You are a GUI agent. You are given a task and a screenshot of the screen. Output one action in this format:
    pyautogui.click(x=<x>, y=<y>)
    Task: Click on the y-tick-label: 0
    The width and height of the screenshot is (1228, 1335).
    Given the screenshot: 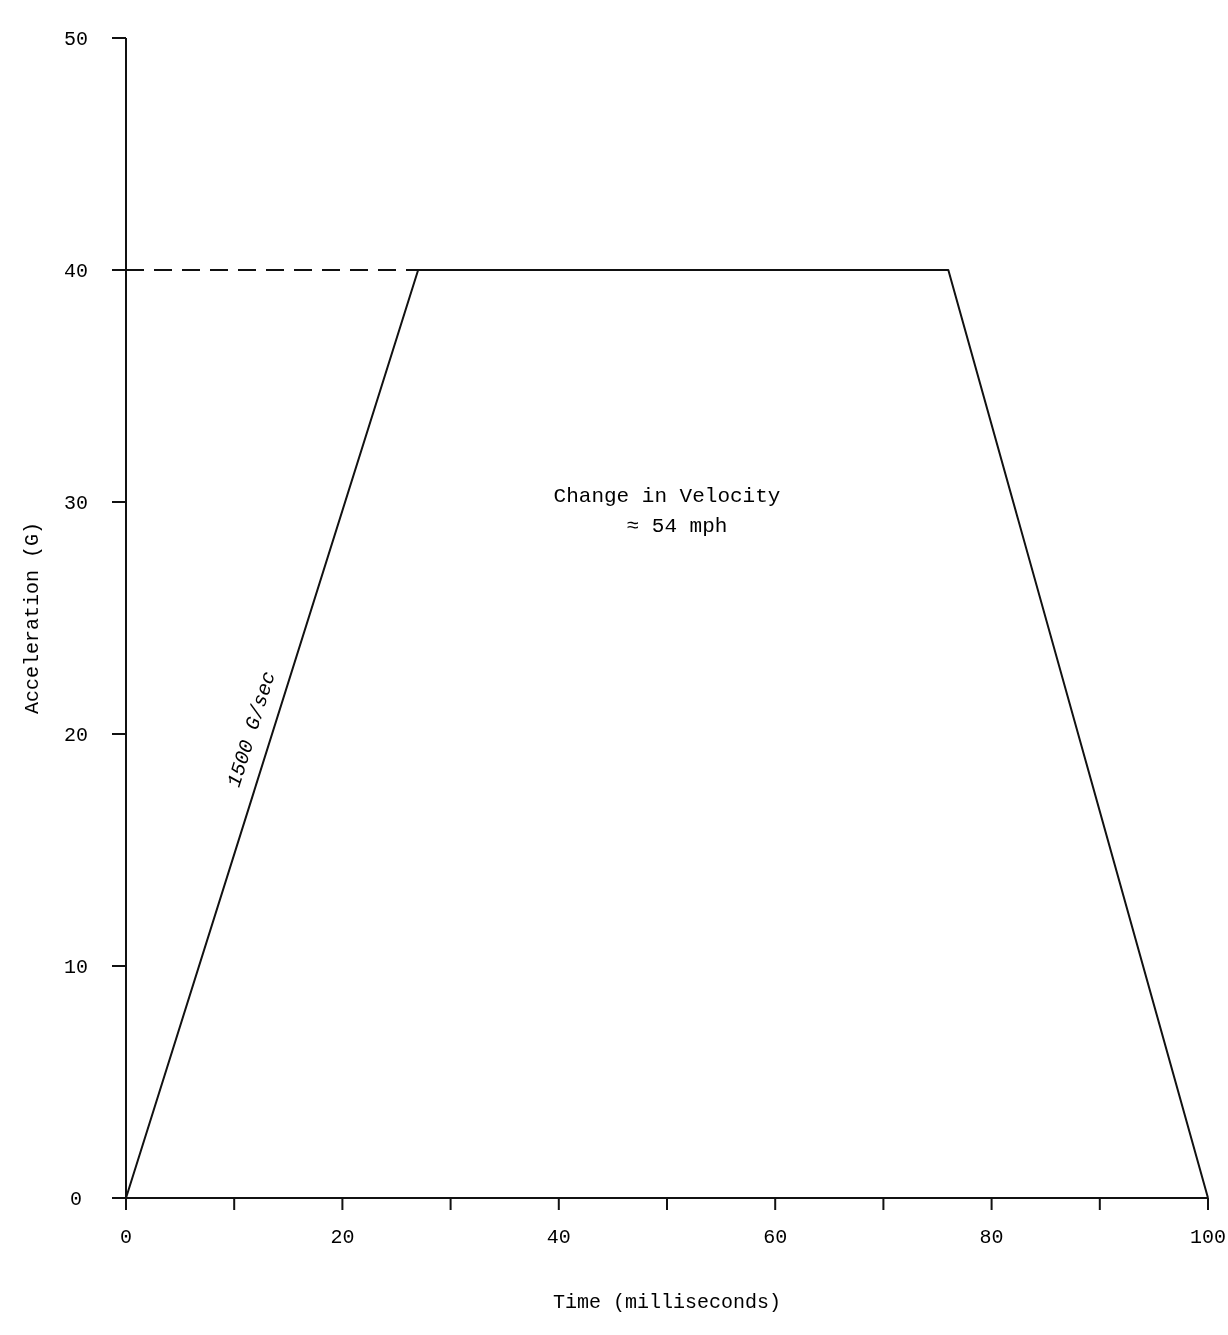 What is the action you would take?
    pyautogui.click(x=76, y=1199)
    